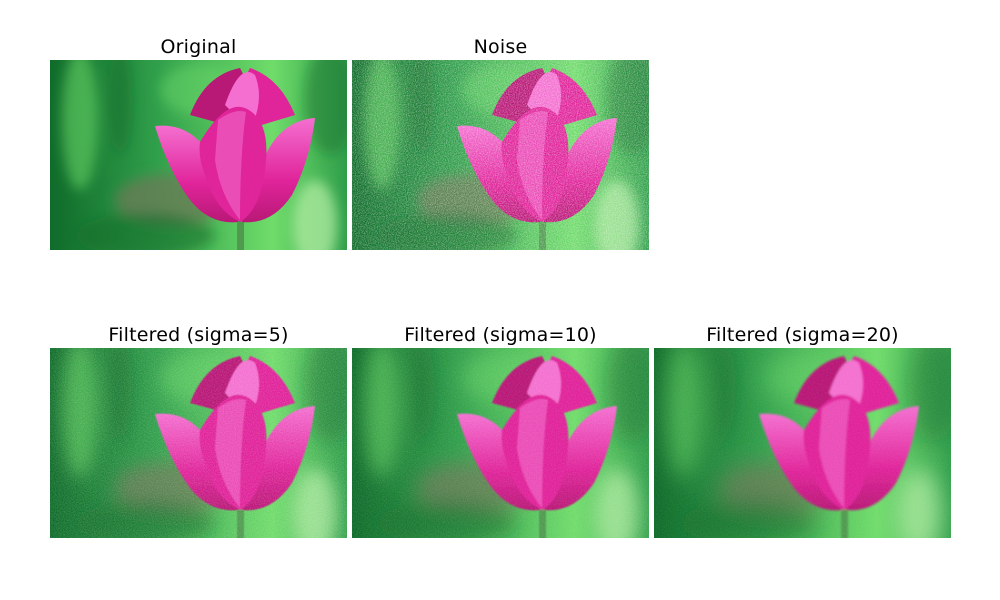  What do you see at coordinates (198, 443) in the screenshot?
I see `tulip-filtered-sigma-5-image` at bounding box center [198, 443].